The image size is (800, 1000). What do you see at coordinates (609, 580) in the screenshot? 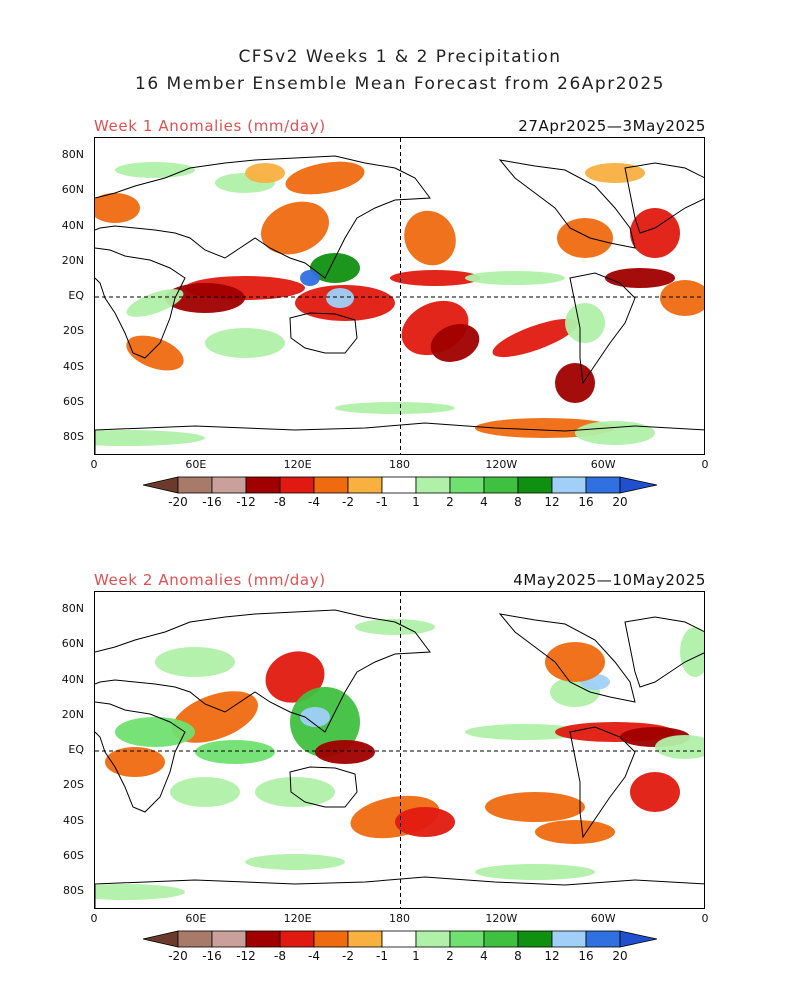
I see `week2-date-range: 4May2025—10May2025` at bounding box center [609, 580].